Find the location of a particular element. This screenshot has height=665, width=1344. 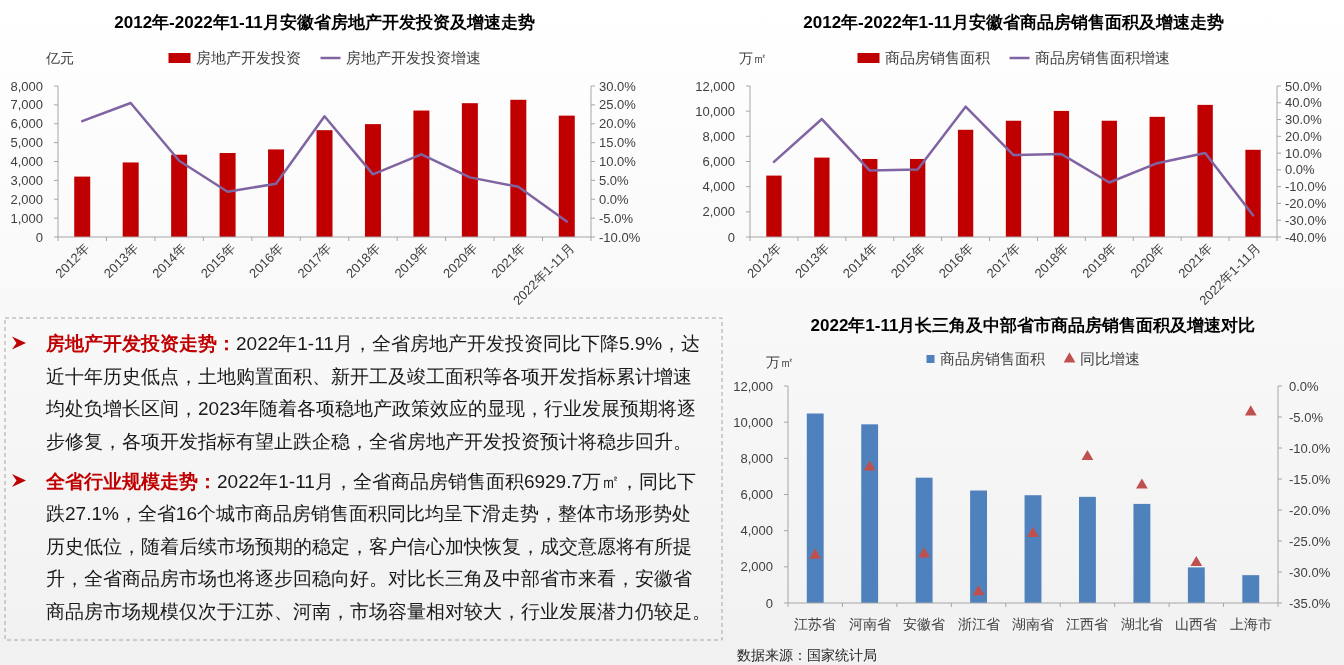

y2-tick-label: 20.0% is located at coordinates (1304, 136).